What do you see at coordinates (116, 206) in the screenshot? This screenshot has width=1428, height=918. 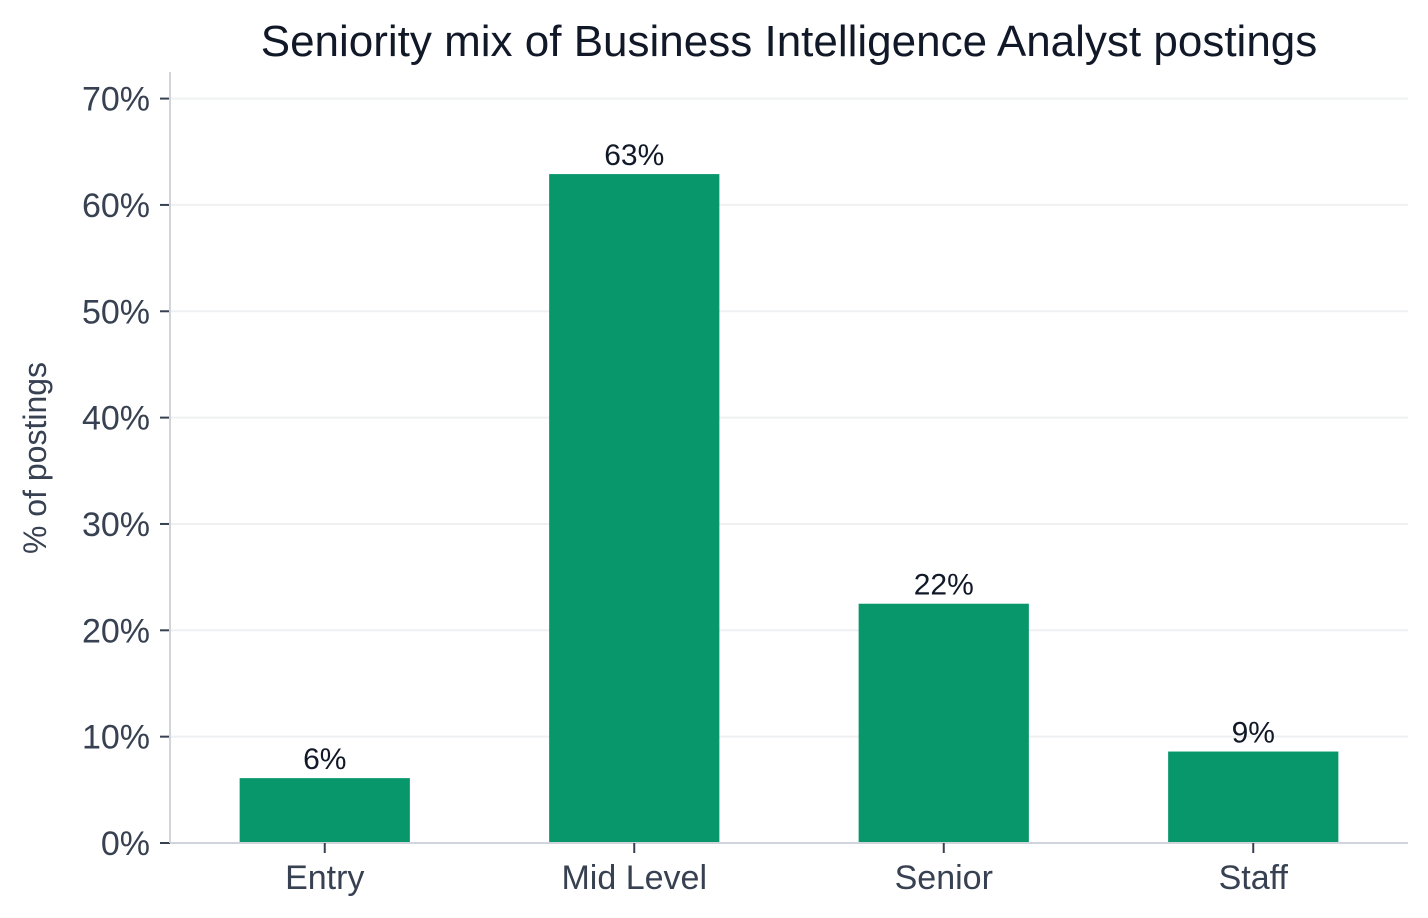 I see `y-tick-label: 60%` at bounding box center [116, 206].